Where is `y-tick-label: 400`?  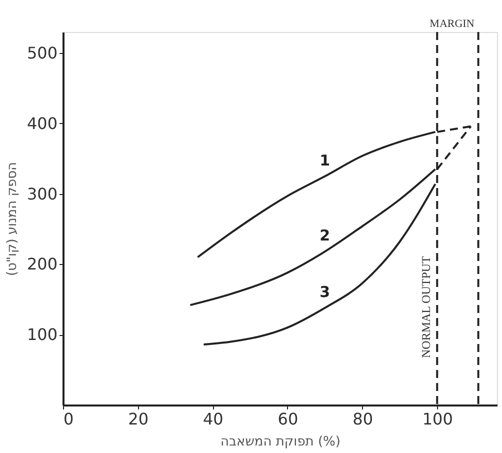 y-tick-label: 400 is located at coordinates (42, 123).